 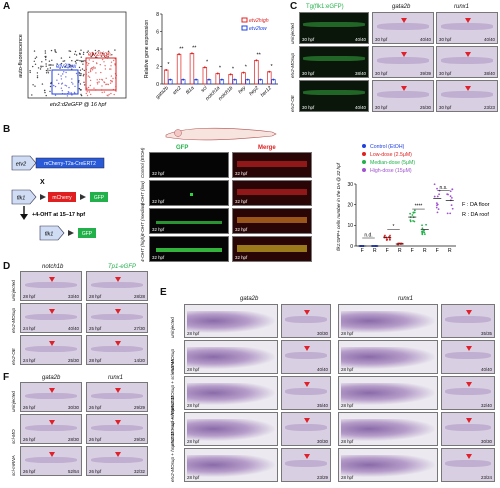 What do you see at coordinates (142, 162) in the screenshot?
I see `b-row-control: Control (EtOH)` at bounding box center [142, 162].